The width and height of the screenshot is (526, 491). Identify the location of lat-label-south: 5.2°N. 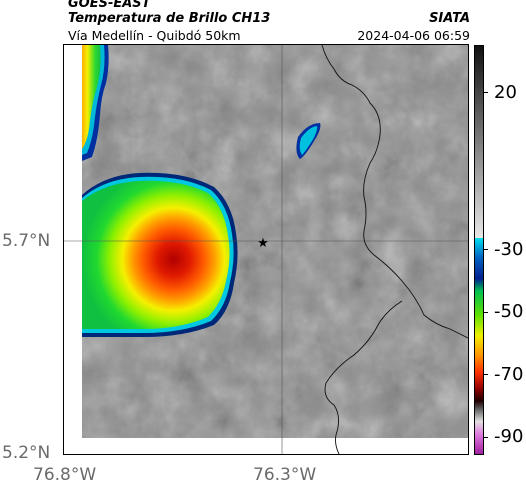
(26, 453).